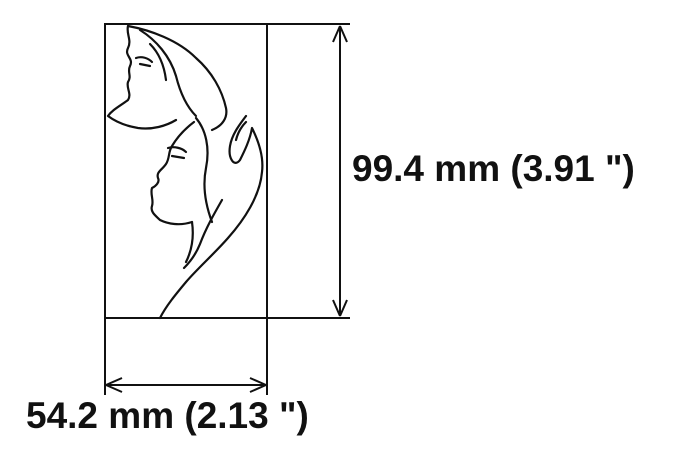 This screenshot has height=449, width=678. I want to click on upper-face-profile, so click(142, 77).